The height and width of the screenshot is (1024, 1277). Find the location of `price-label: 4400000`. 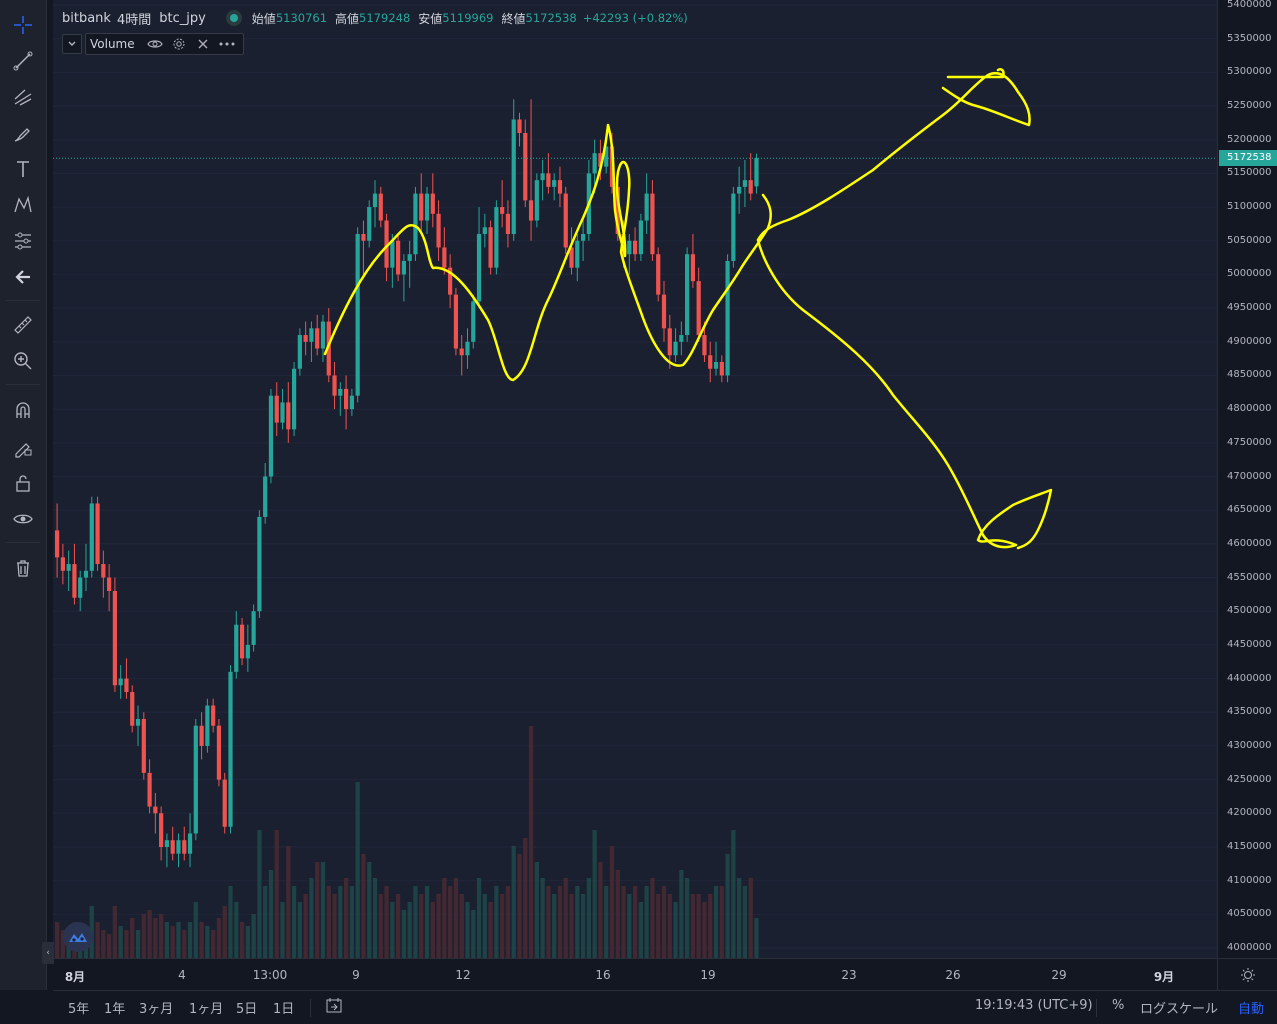

price-label: 4400000 is located at coordinates (1249, 678).